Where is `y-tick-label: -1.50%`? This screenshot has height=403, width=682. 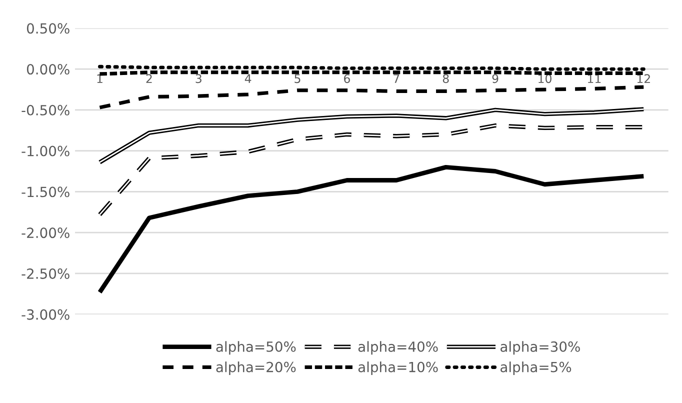 y-tick-label: -1.50% is located at coordinates (46, 192).